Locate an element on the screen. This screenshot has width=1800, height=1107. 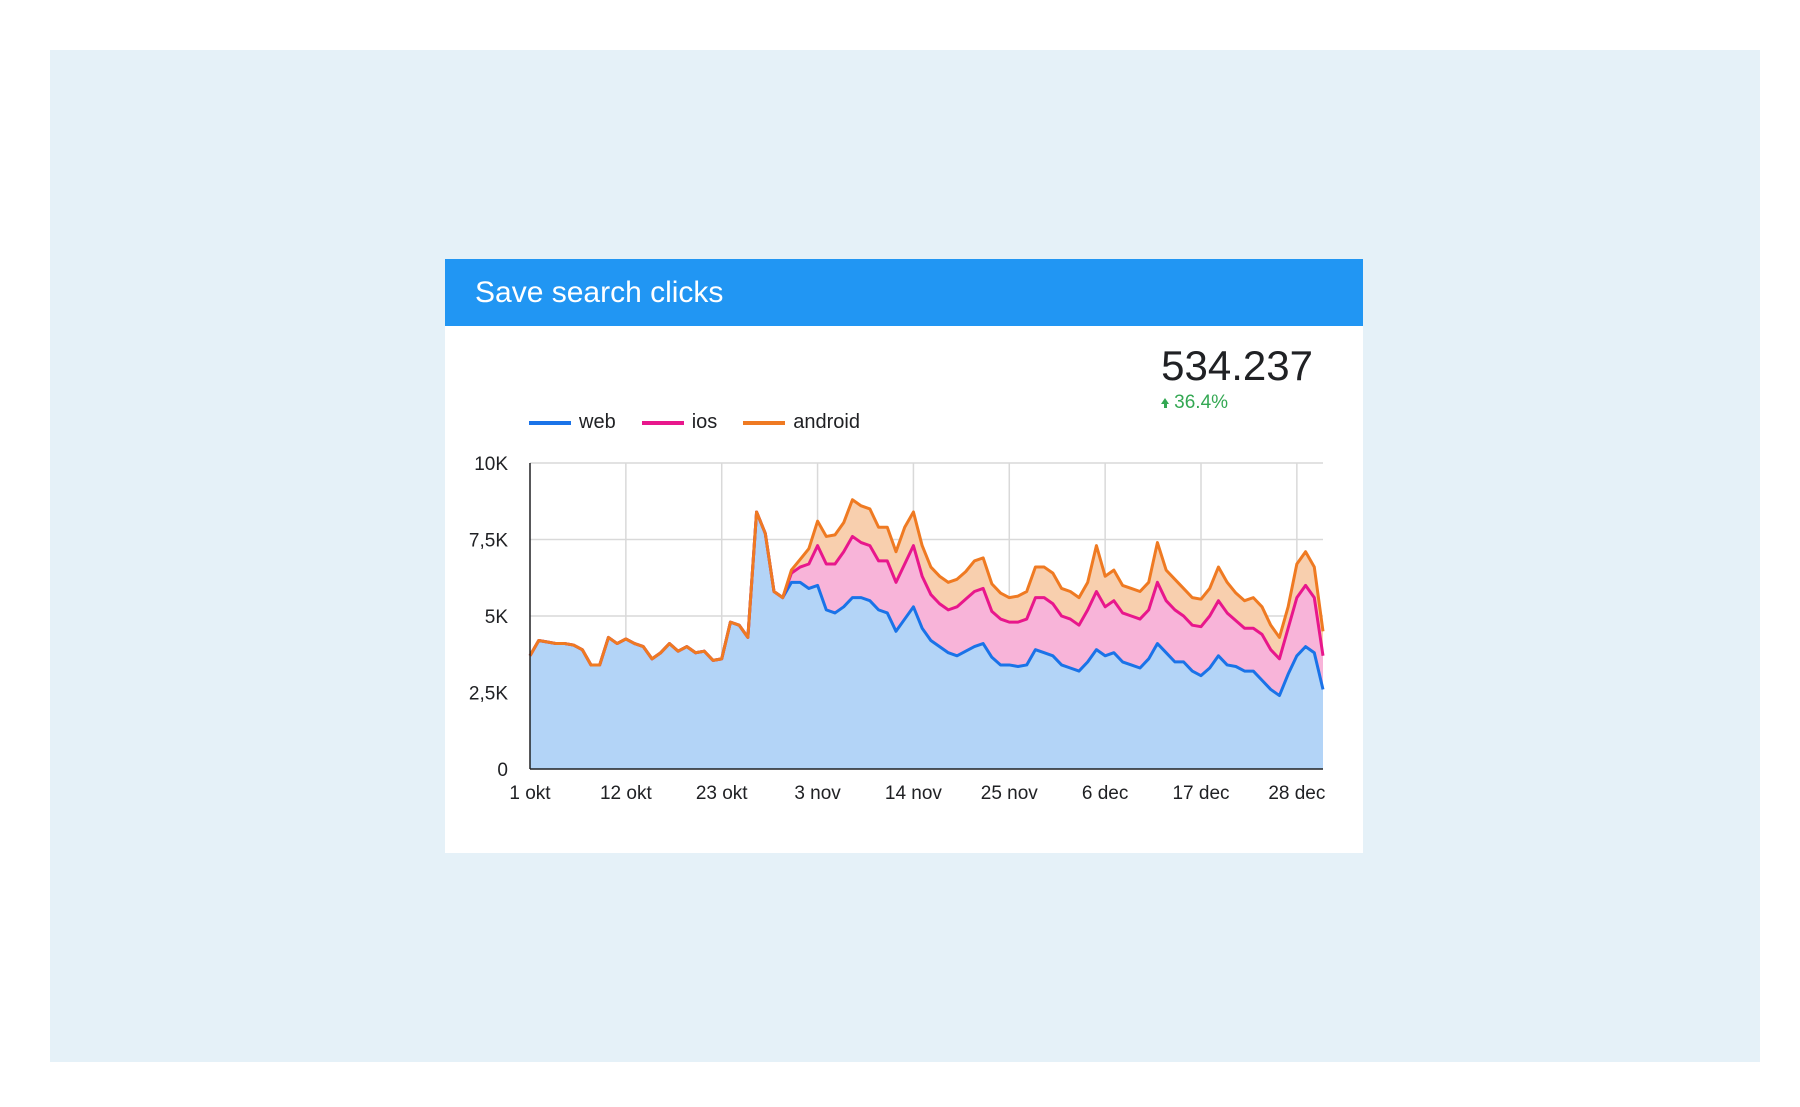
x-tick-label: 17 dec is located at coordinates (1200, 793).